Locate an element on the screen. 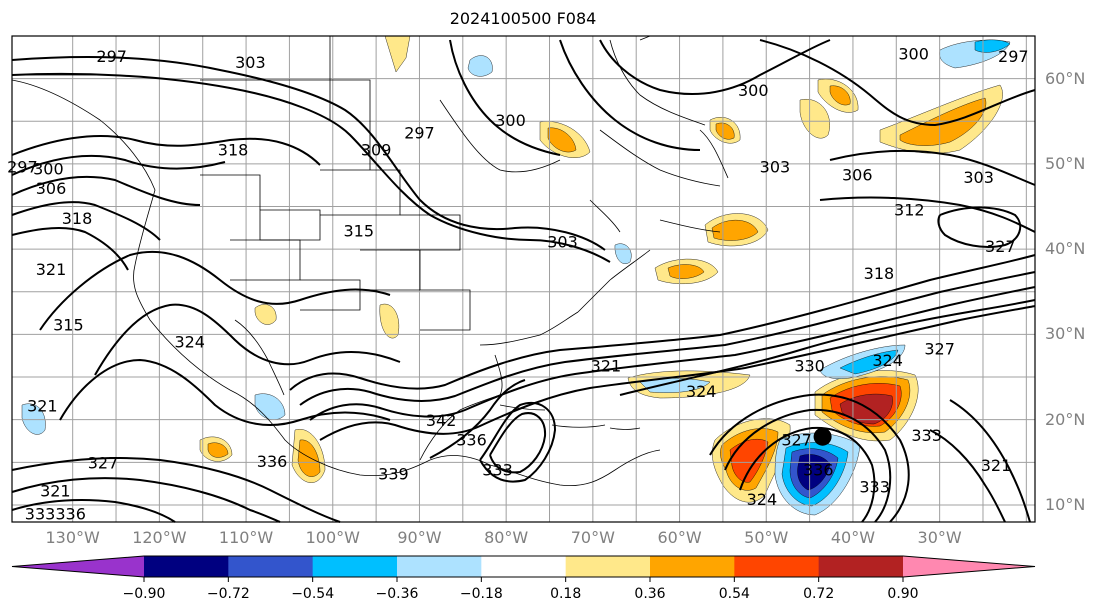 This screenshot has height=615, width=1105. longitude-label: 110°W is located at coordinates (246, 537).